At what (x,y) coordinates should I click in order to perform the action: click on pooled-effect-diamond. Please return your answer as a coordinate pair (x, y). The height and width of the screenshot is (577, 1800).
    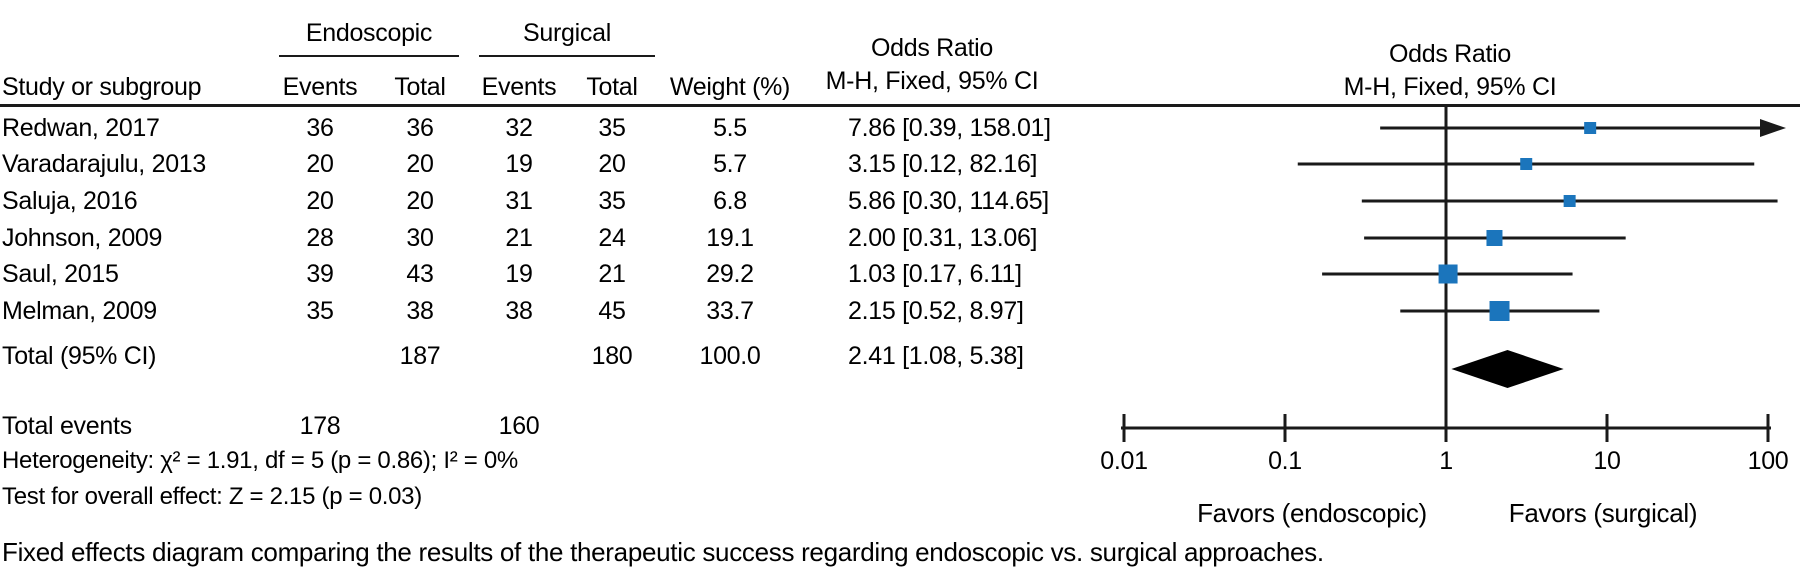
    Looking at the image, I should click on (1507, 369).